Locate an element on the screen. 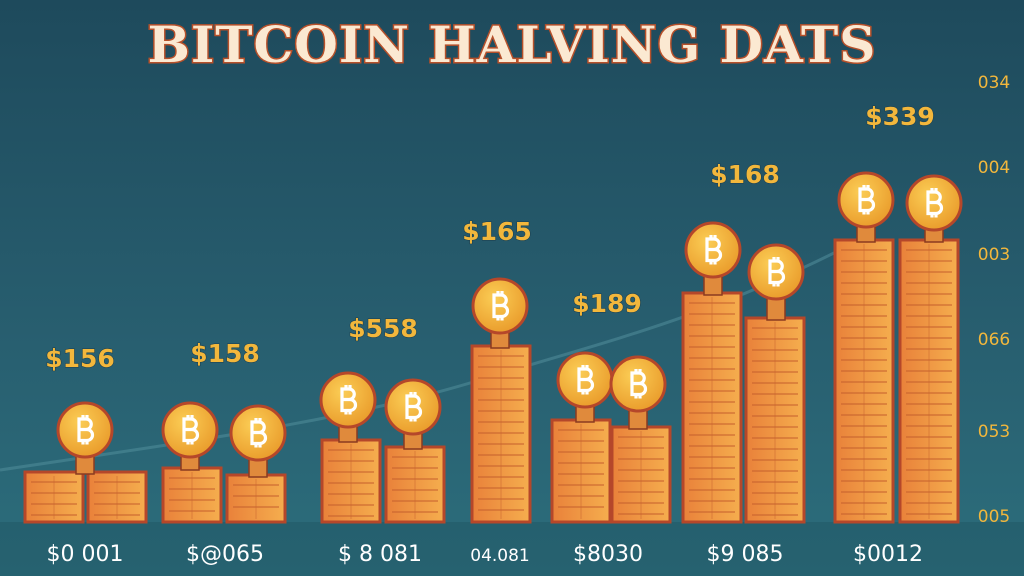 Image resolution: width=1024 pixels, height=576 pixels. side-label: 034 is located at coordinates (994, 83).